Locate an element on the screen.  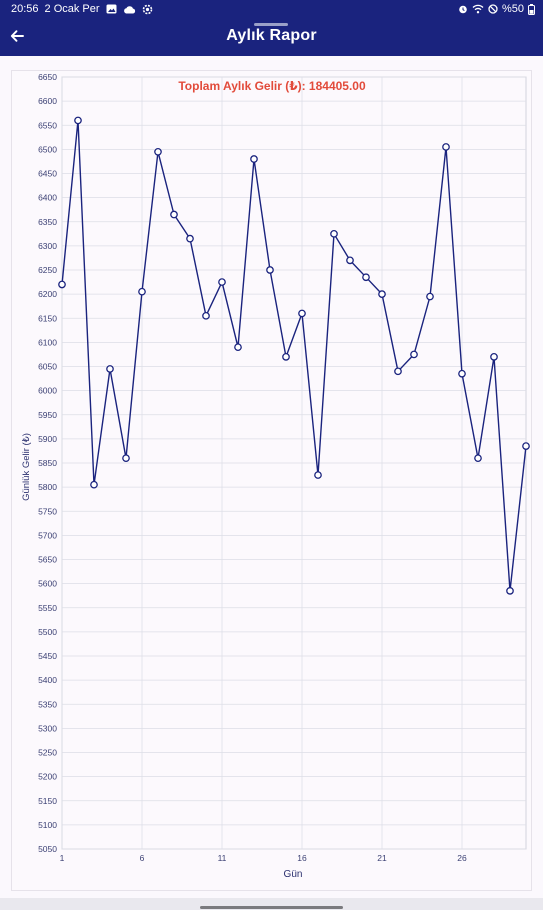
cloud-icon is located at coordinates (129, 9).